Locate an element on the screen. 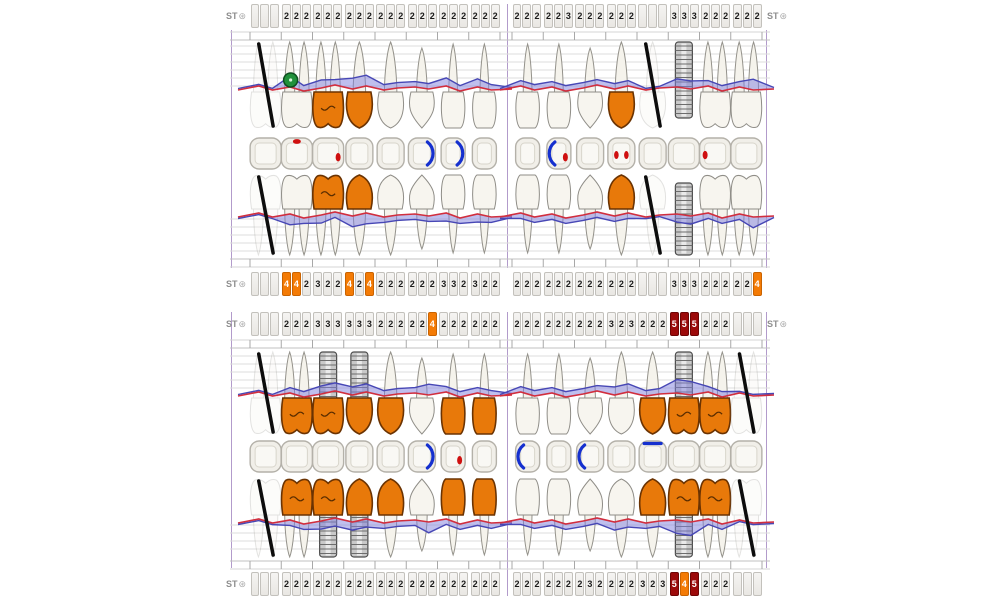 The image size is (1000, 600). tooth-35-occlusal is located at coordinates (652, 456).